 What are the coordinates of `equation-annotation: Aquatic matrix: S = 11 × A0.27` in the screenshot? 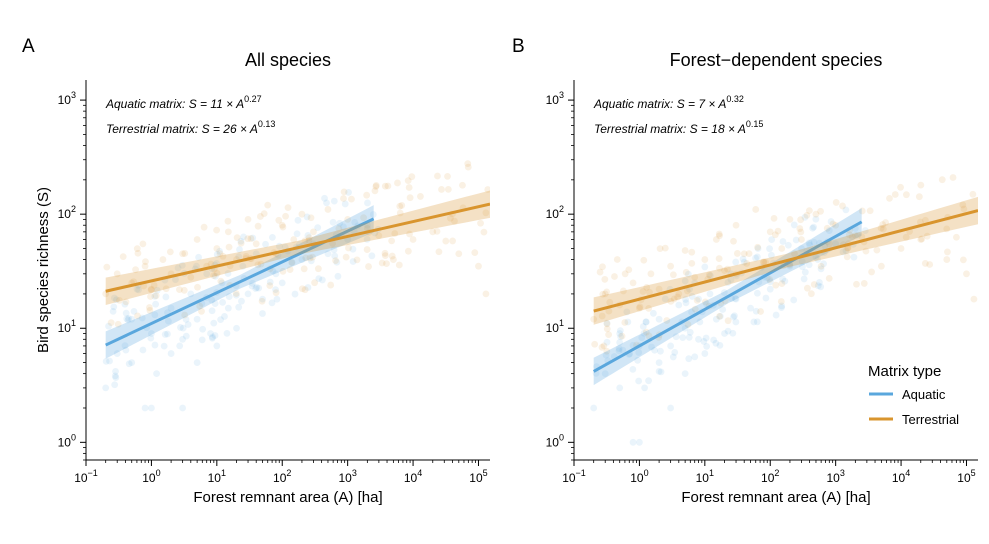 It's located at (183, 102).